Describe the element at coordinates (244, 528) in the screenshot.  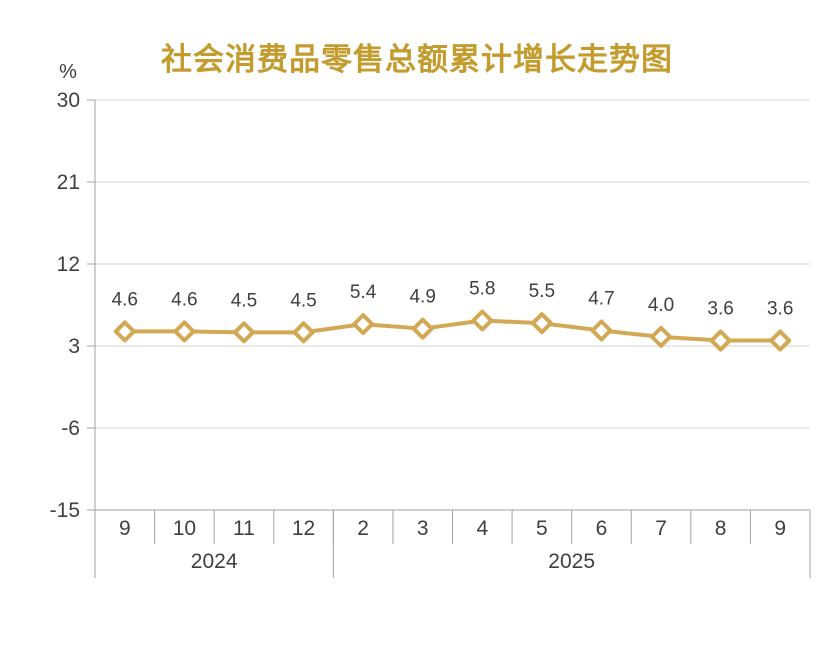
I see `x-tick-label-month: 11` at that location.